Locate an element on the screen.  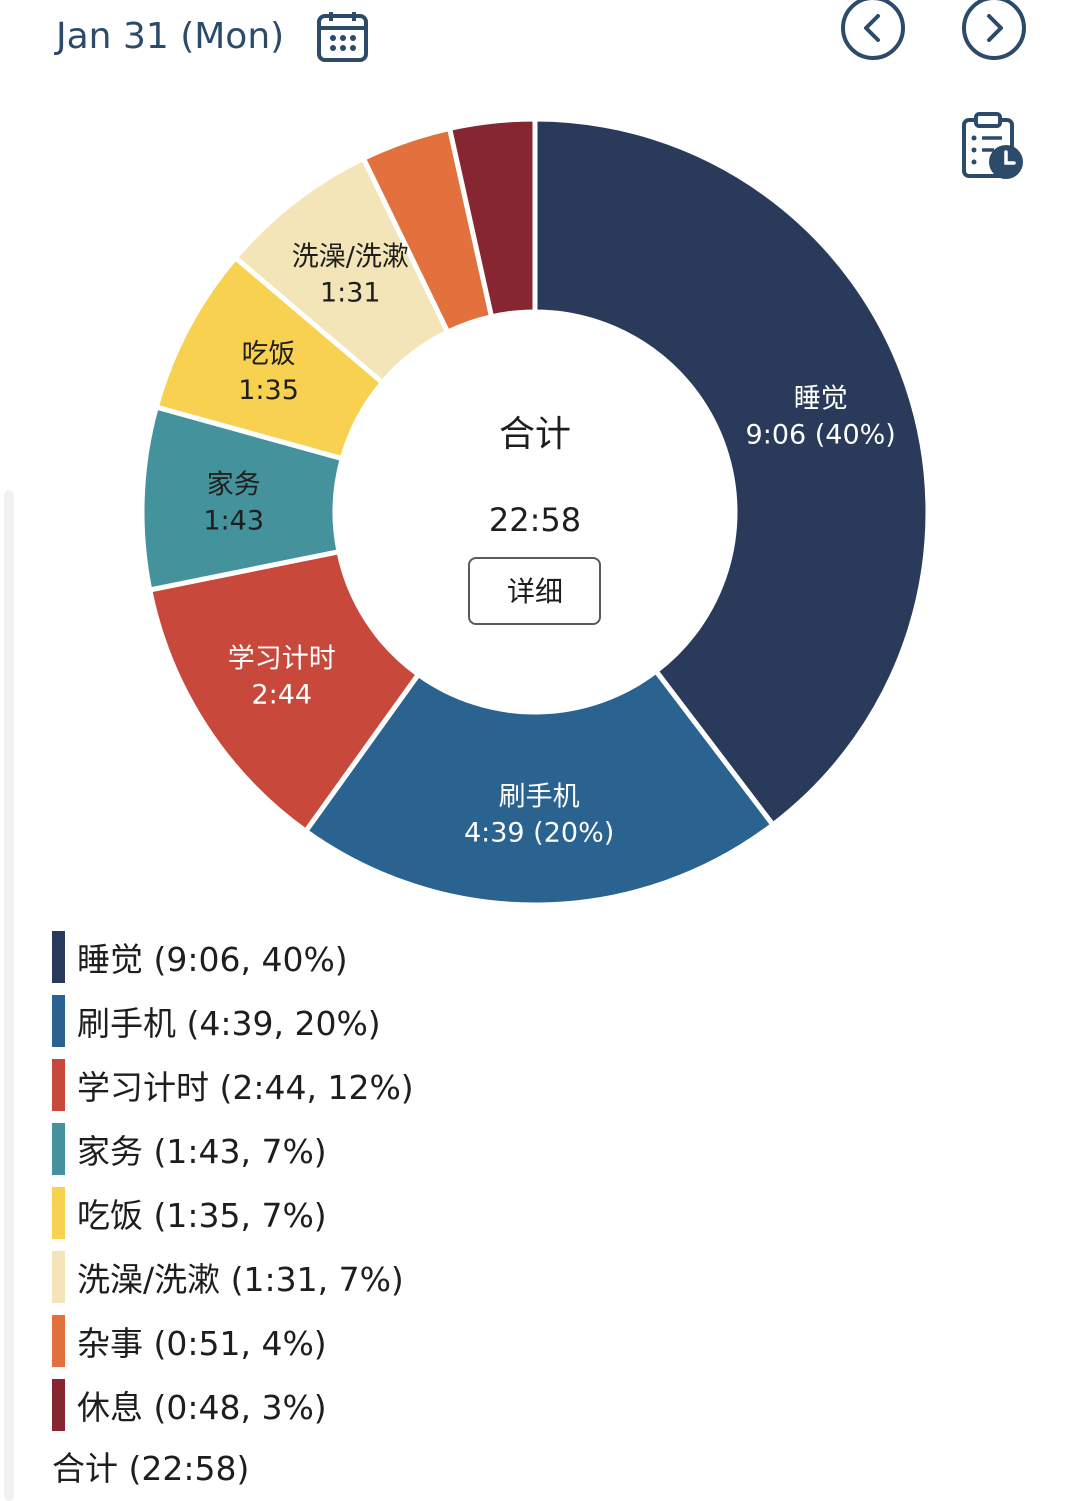
clipboard-clock-icon is located at coordinates (993, 146).